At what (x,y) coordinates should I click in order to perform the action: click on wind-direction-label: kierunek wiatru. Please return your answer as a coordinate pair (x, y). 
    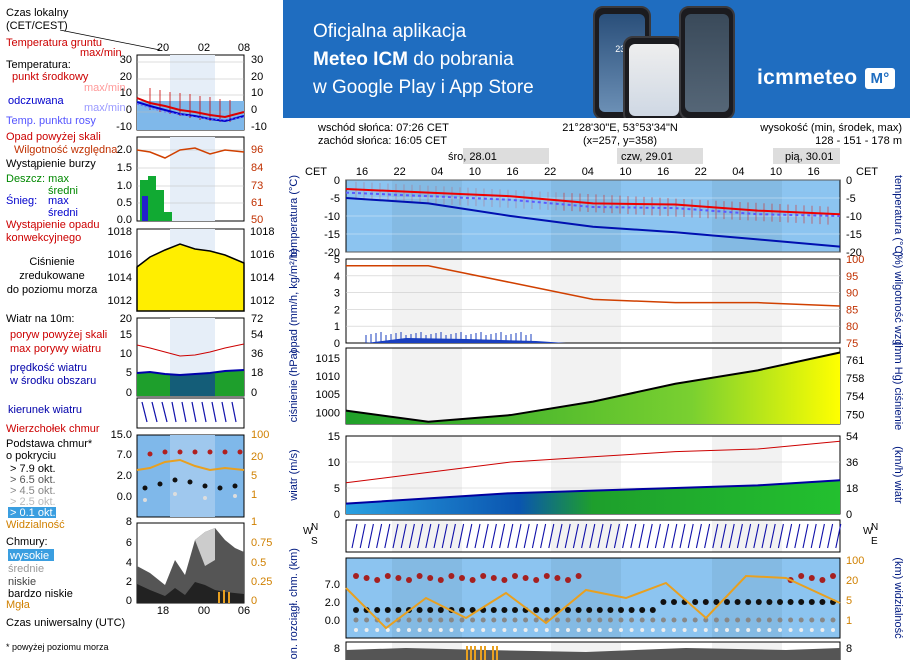
    Looking at the image, I should click on (45, 410).